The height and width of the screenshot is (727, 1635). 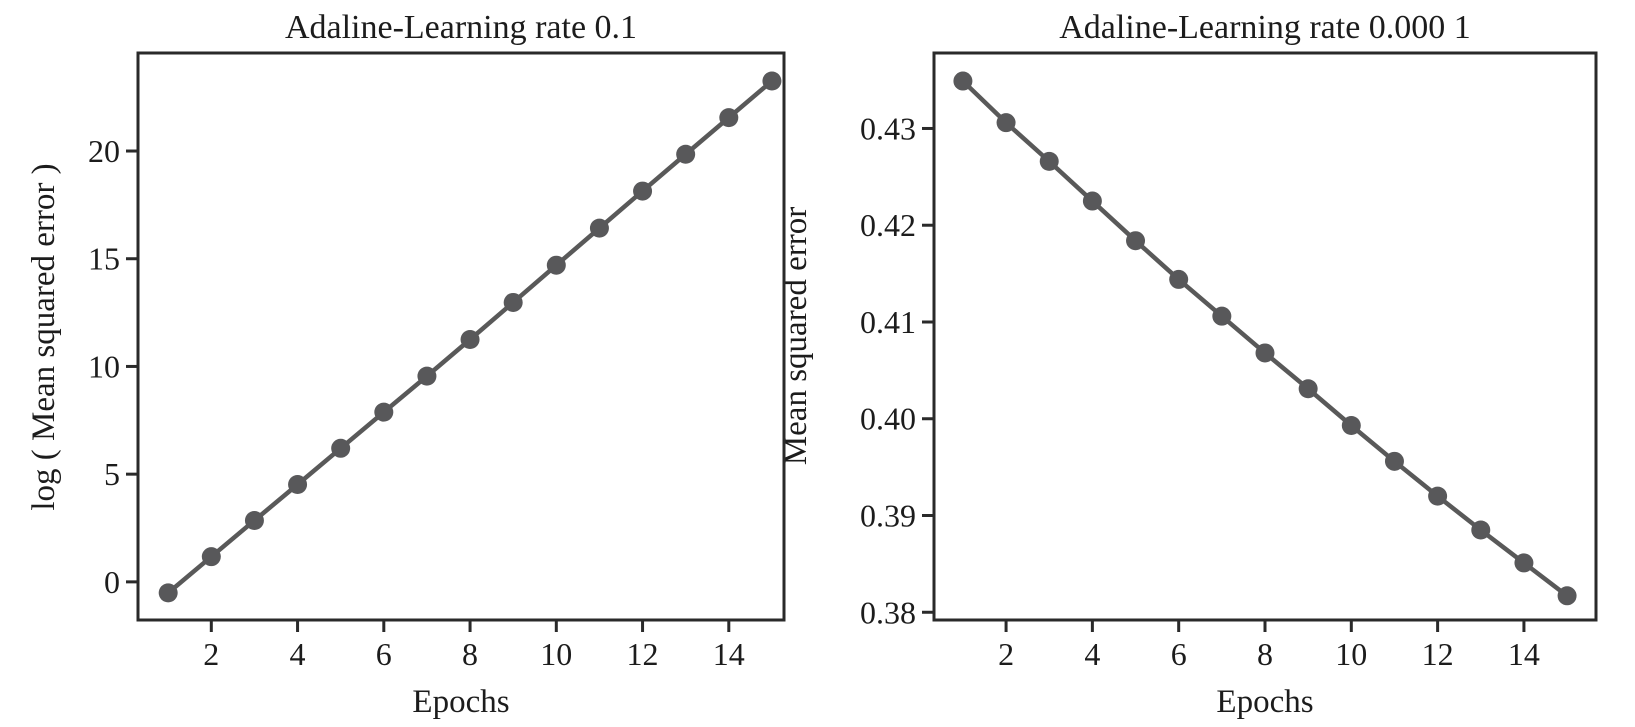 What do you see at coordinates (461, 27) in the screenshot?
I see `left-plot-title: Adaline-Learning rate 0.1` at bounding box center [461, 27].